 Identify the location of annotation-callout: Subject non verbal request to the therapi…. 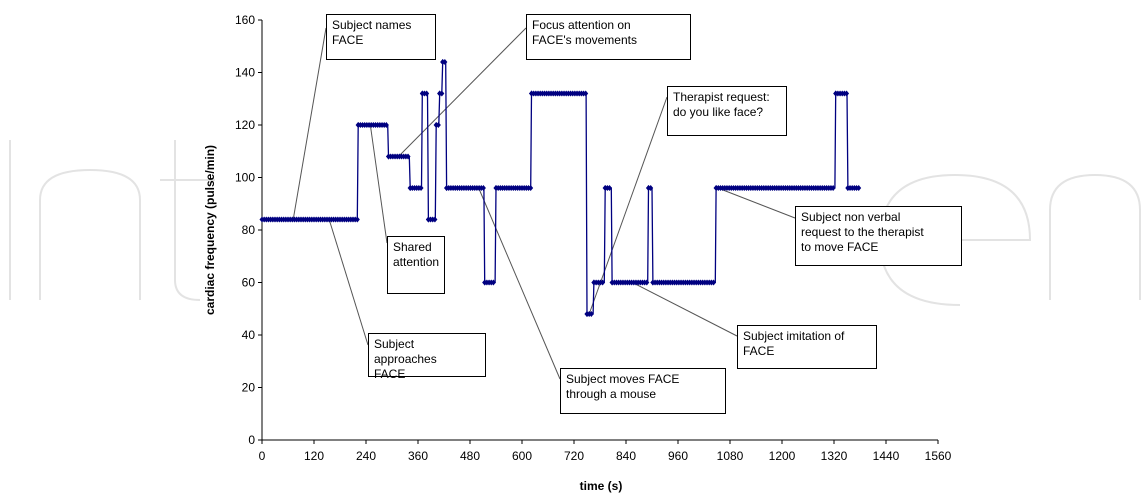
(878, 236).